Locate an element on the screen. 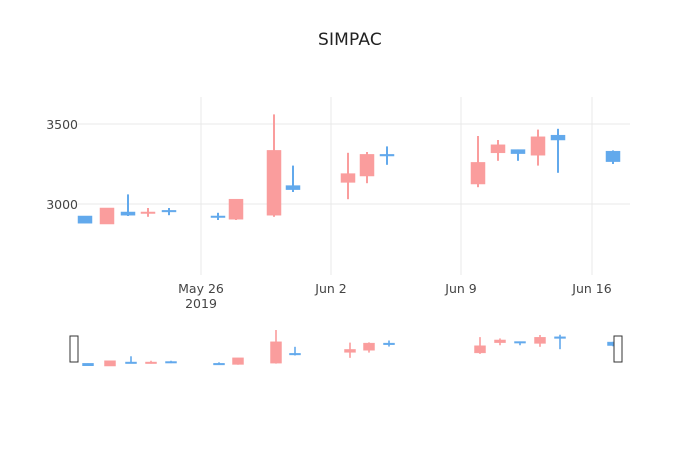 The width and height of the screenshot is (700, 450). chart-title: SIMPAC is located at coordinates (350, 40).